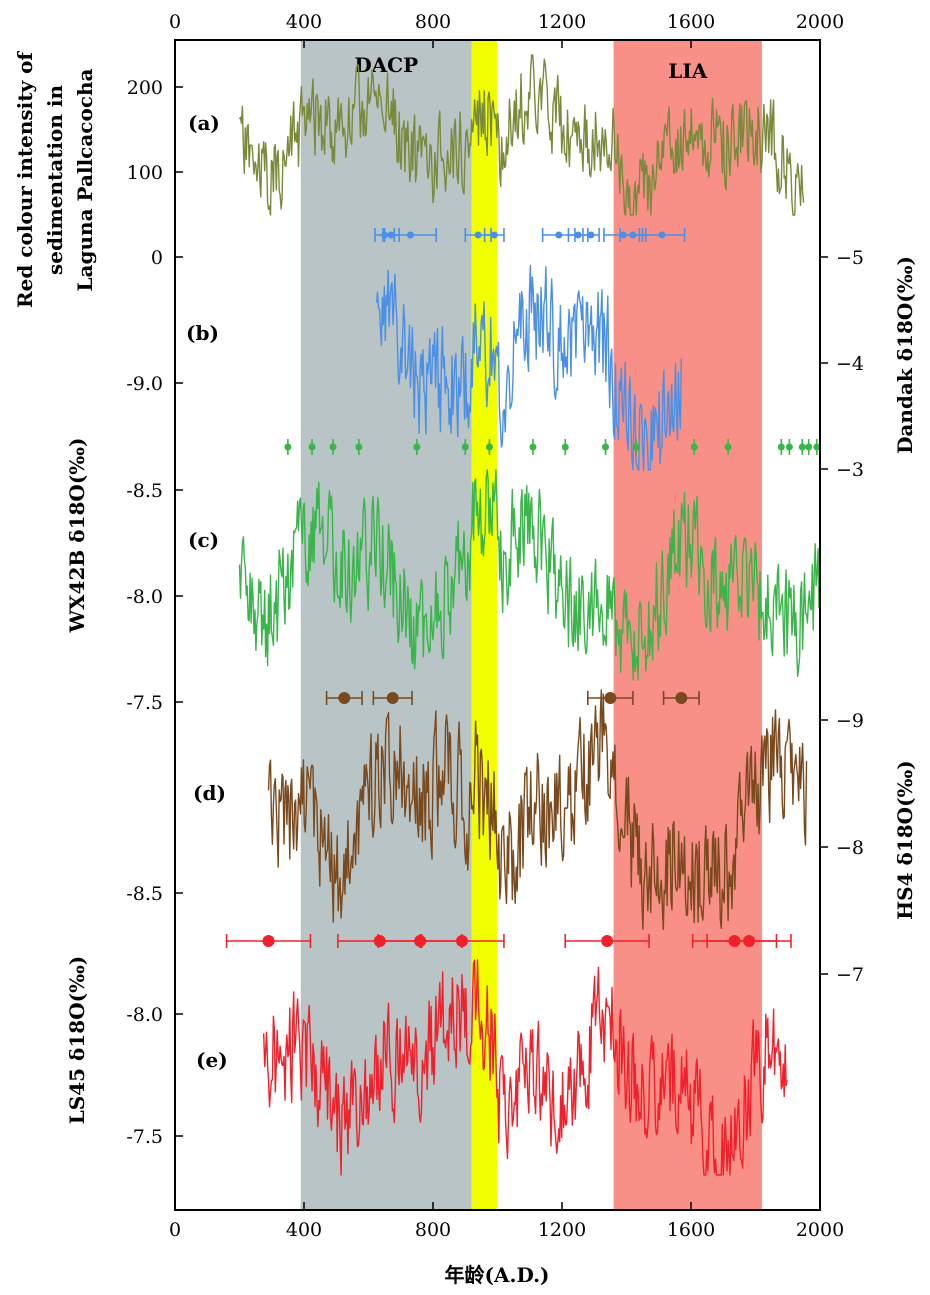 The width and height of the screenshot is (930, 1295). What do you see at coordinates (144, 894) in the screenshot?
I see `y-tick-label-e: -8.5` at bounding box center [144, 894].